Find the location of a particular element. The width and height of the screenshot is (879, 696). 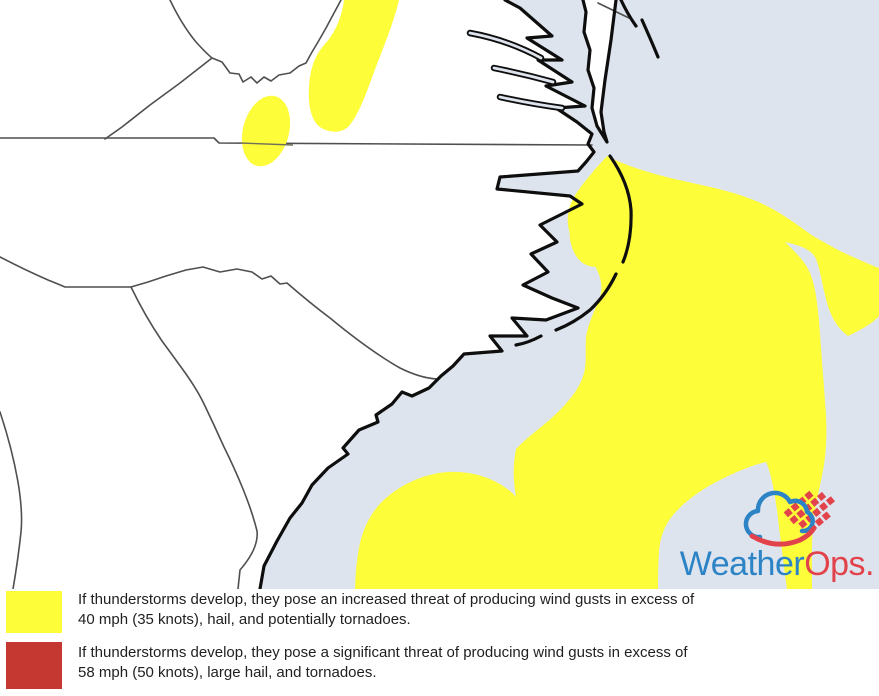

weatherops-logo: WeatherOps. is located at coordinates (777, 536).